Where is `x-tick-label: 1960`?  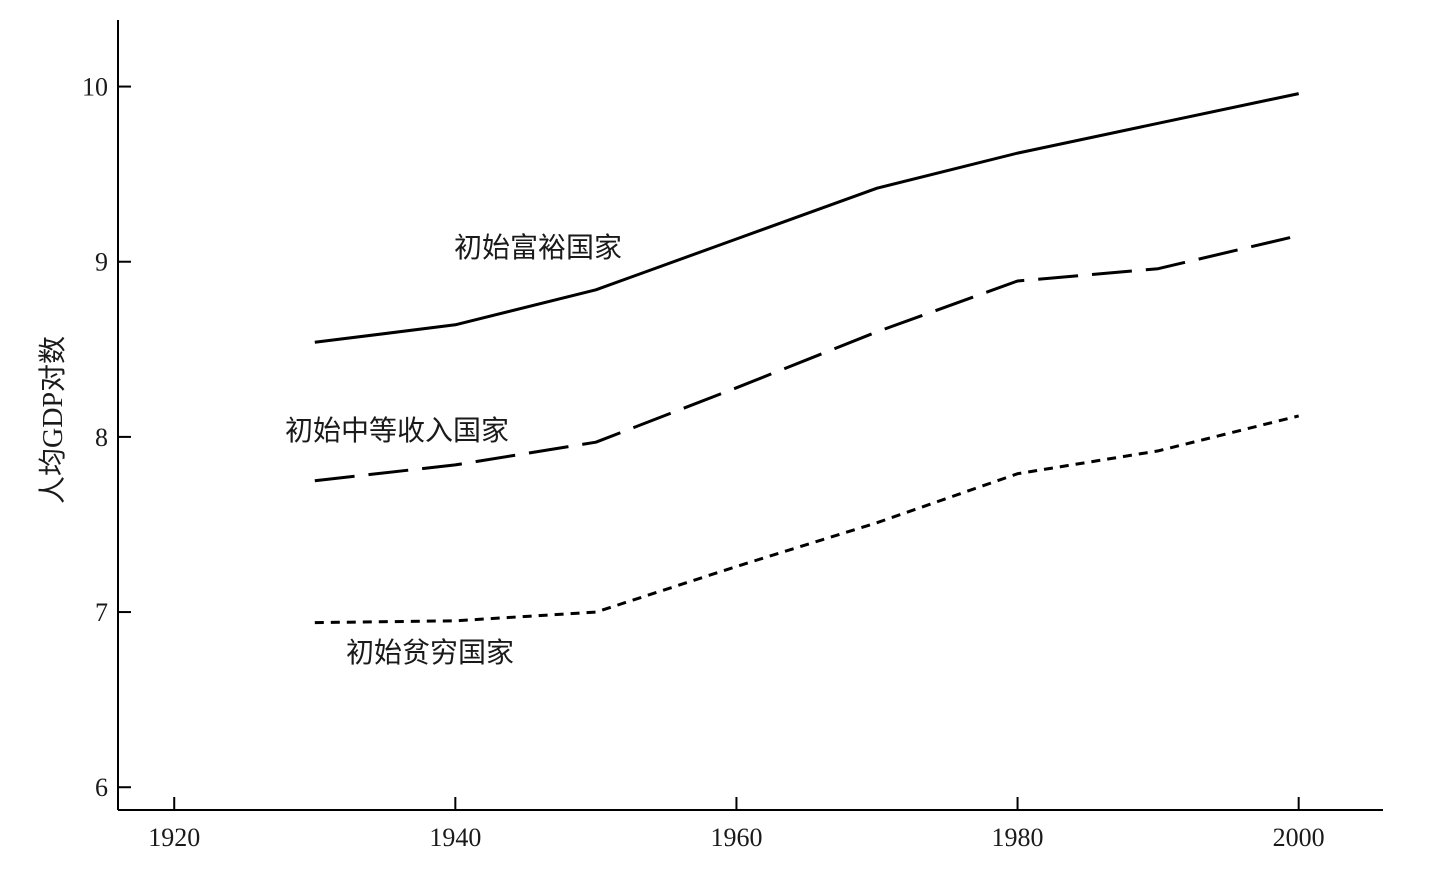
x-tick-label: 1960 is located at coordinates (736, 837).